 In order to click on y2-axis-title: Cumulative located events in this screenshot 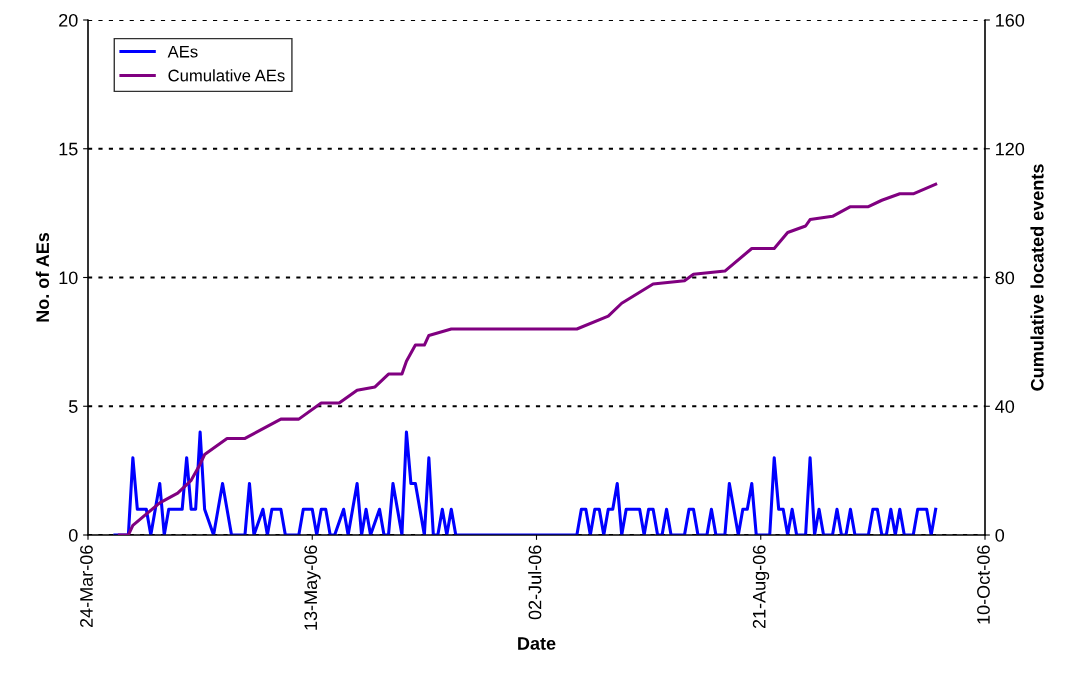, I will do `click(1037, 277)`.